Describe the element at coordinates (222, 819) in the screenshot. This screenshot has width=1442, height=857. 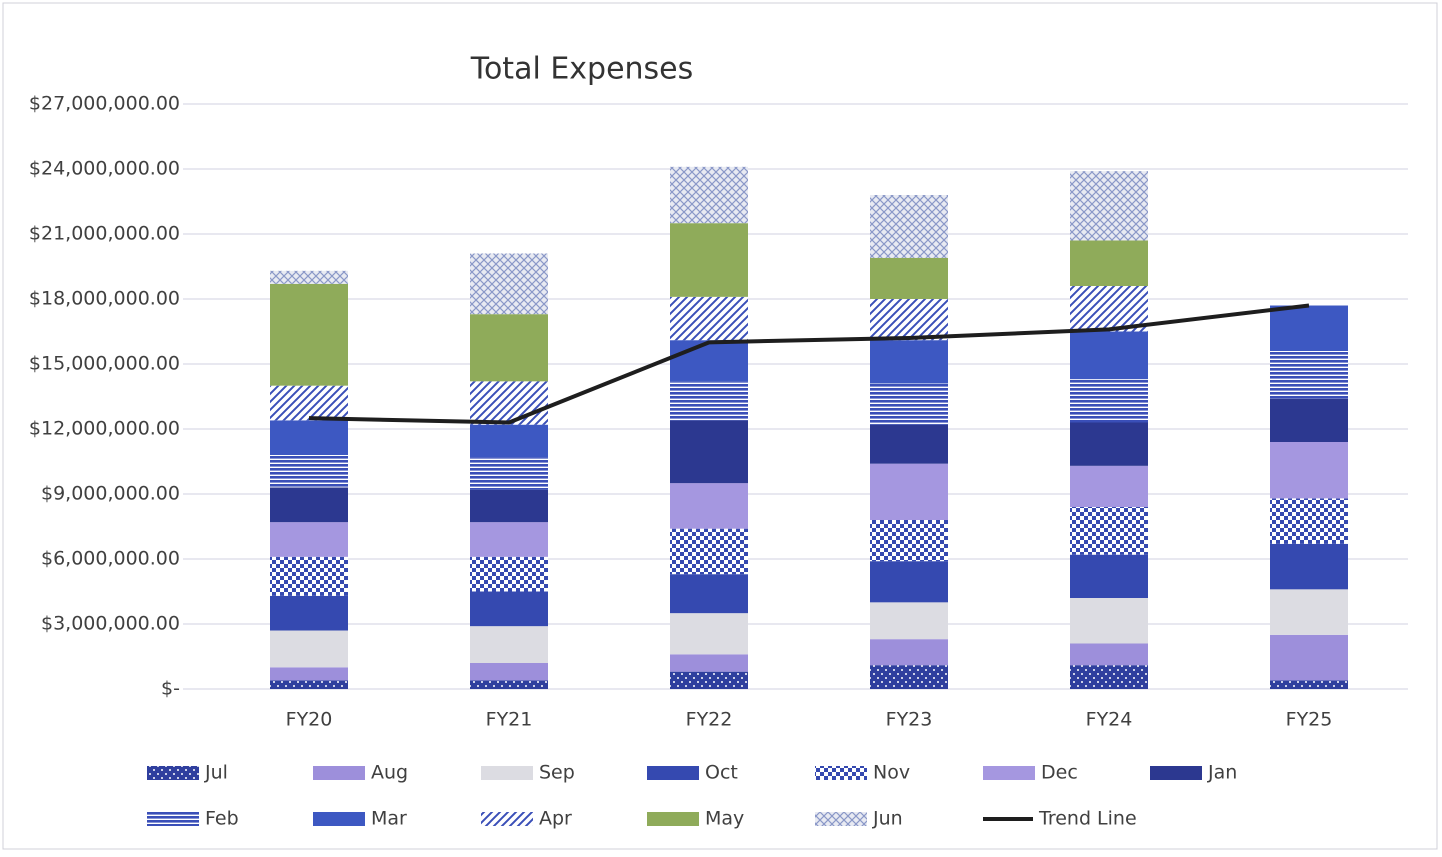
I see `legend-label: Feb` at that location.